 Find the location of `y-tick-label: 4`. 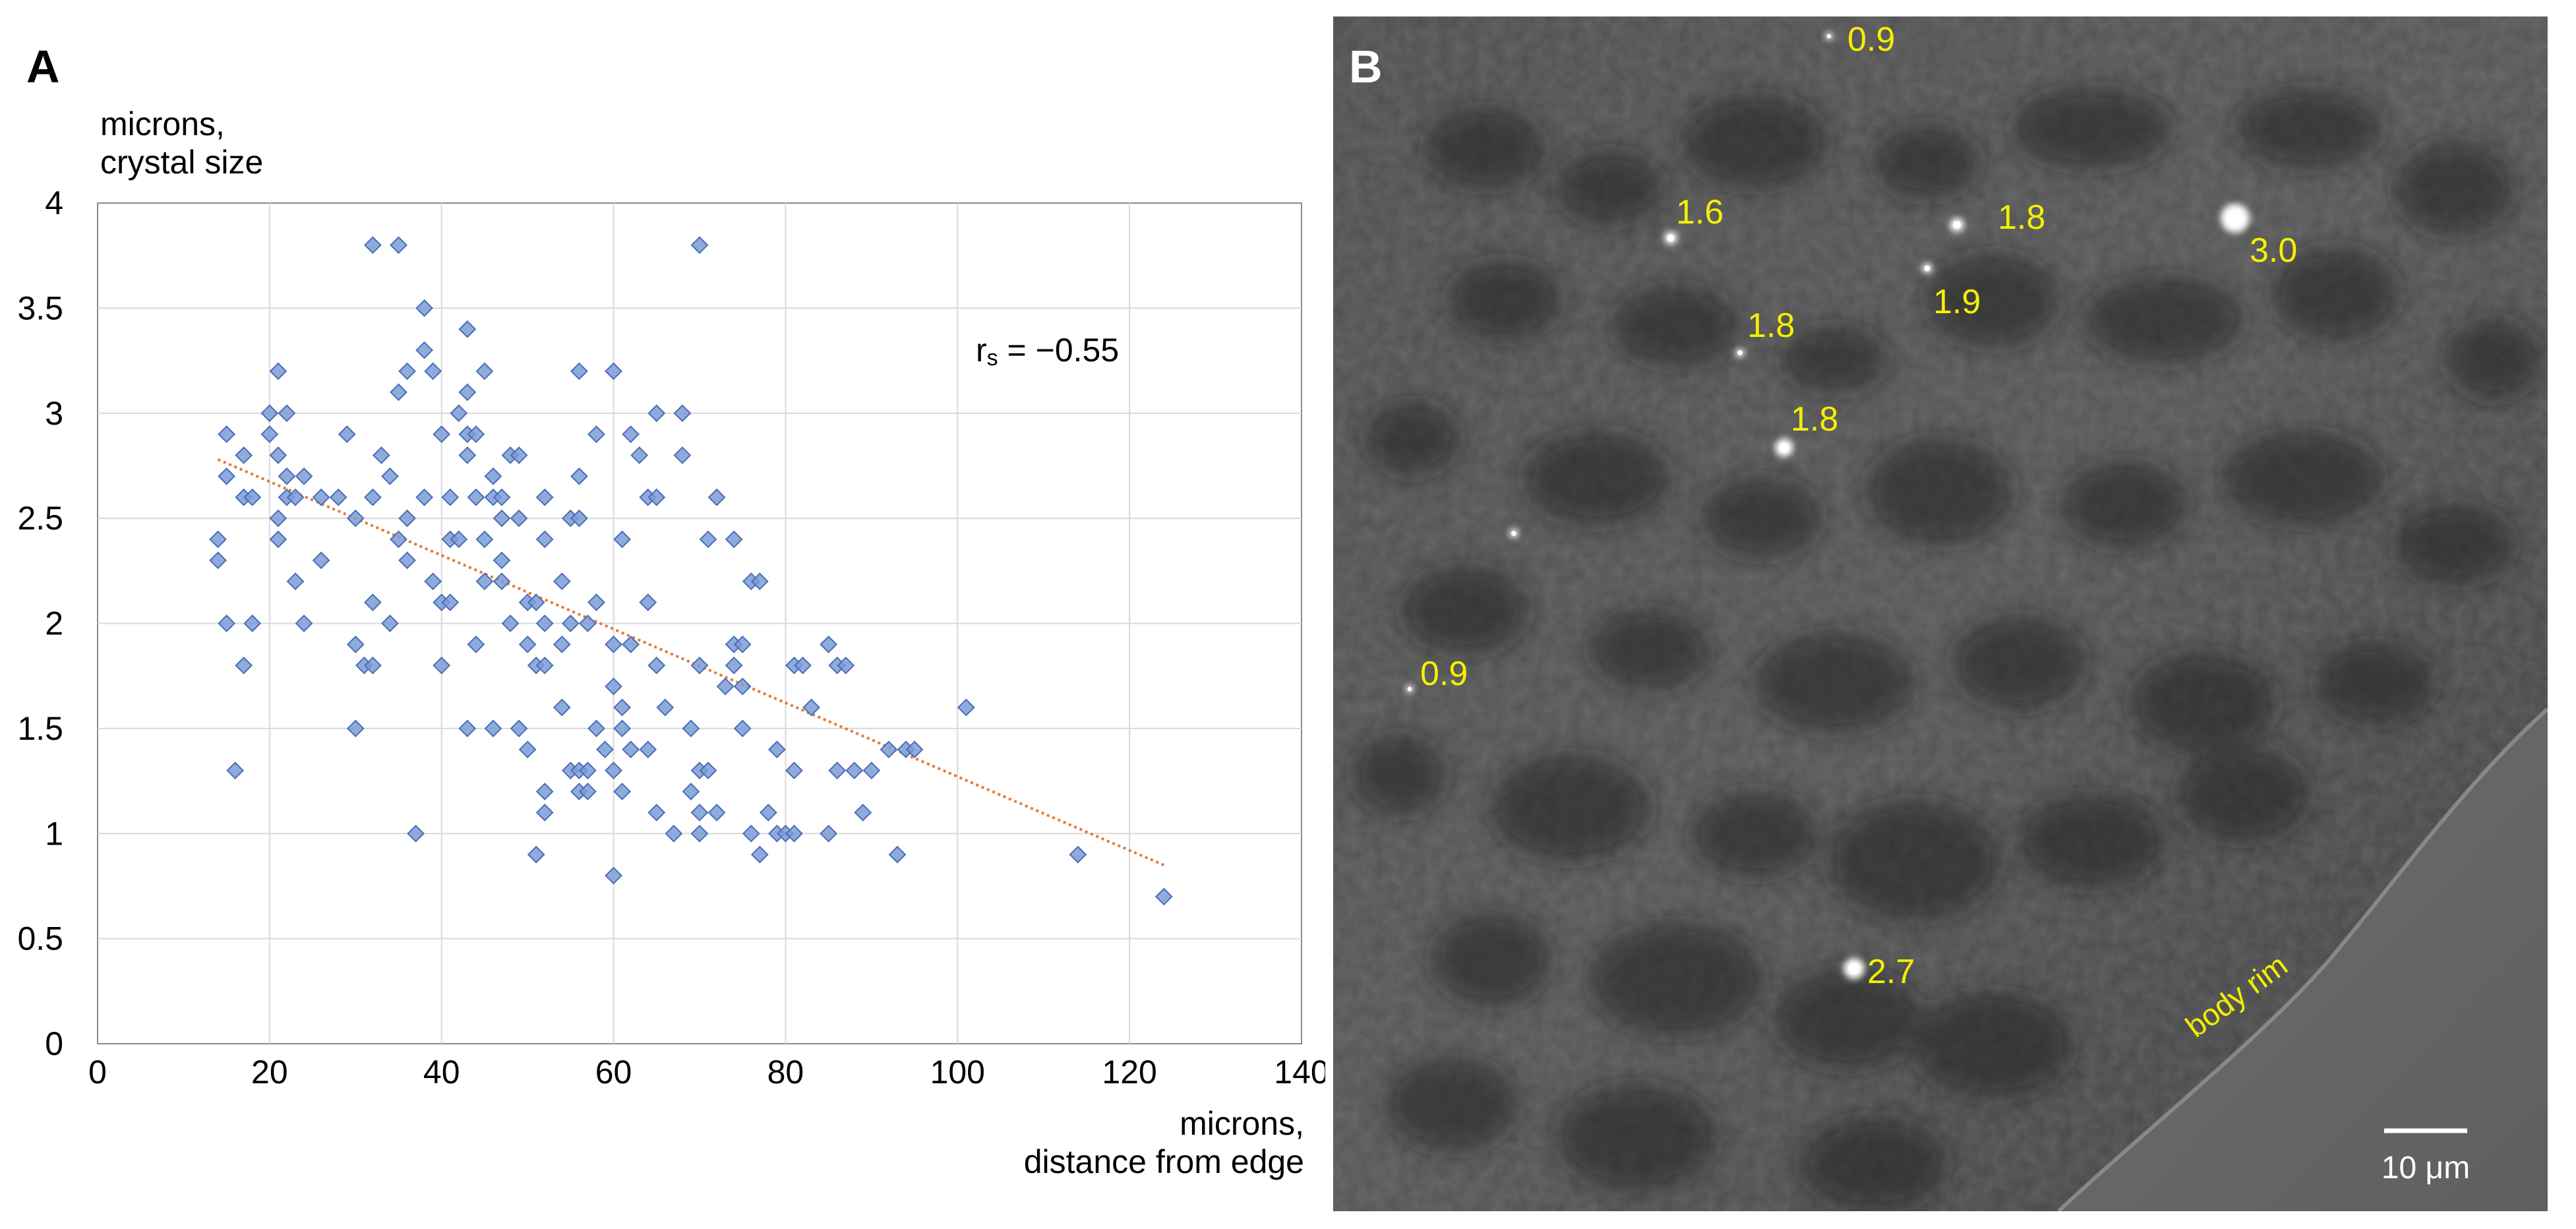

y-tick-label: 4 is located at coordinates (54, 203).